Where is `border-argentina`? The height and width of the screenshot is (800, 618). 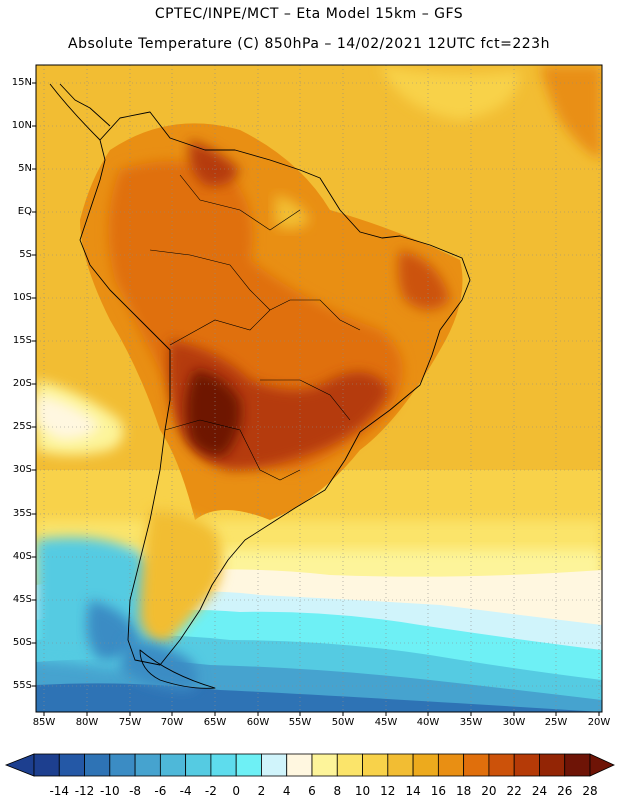 border-argentina is located at coordinates (232, 450).